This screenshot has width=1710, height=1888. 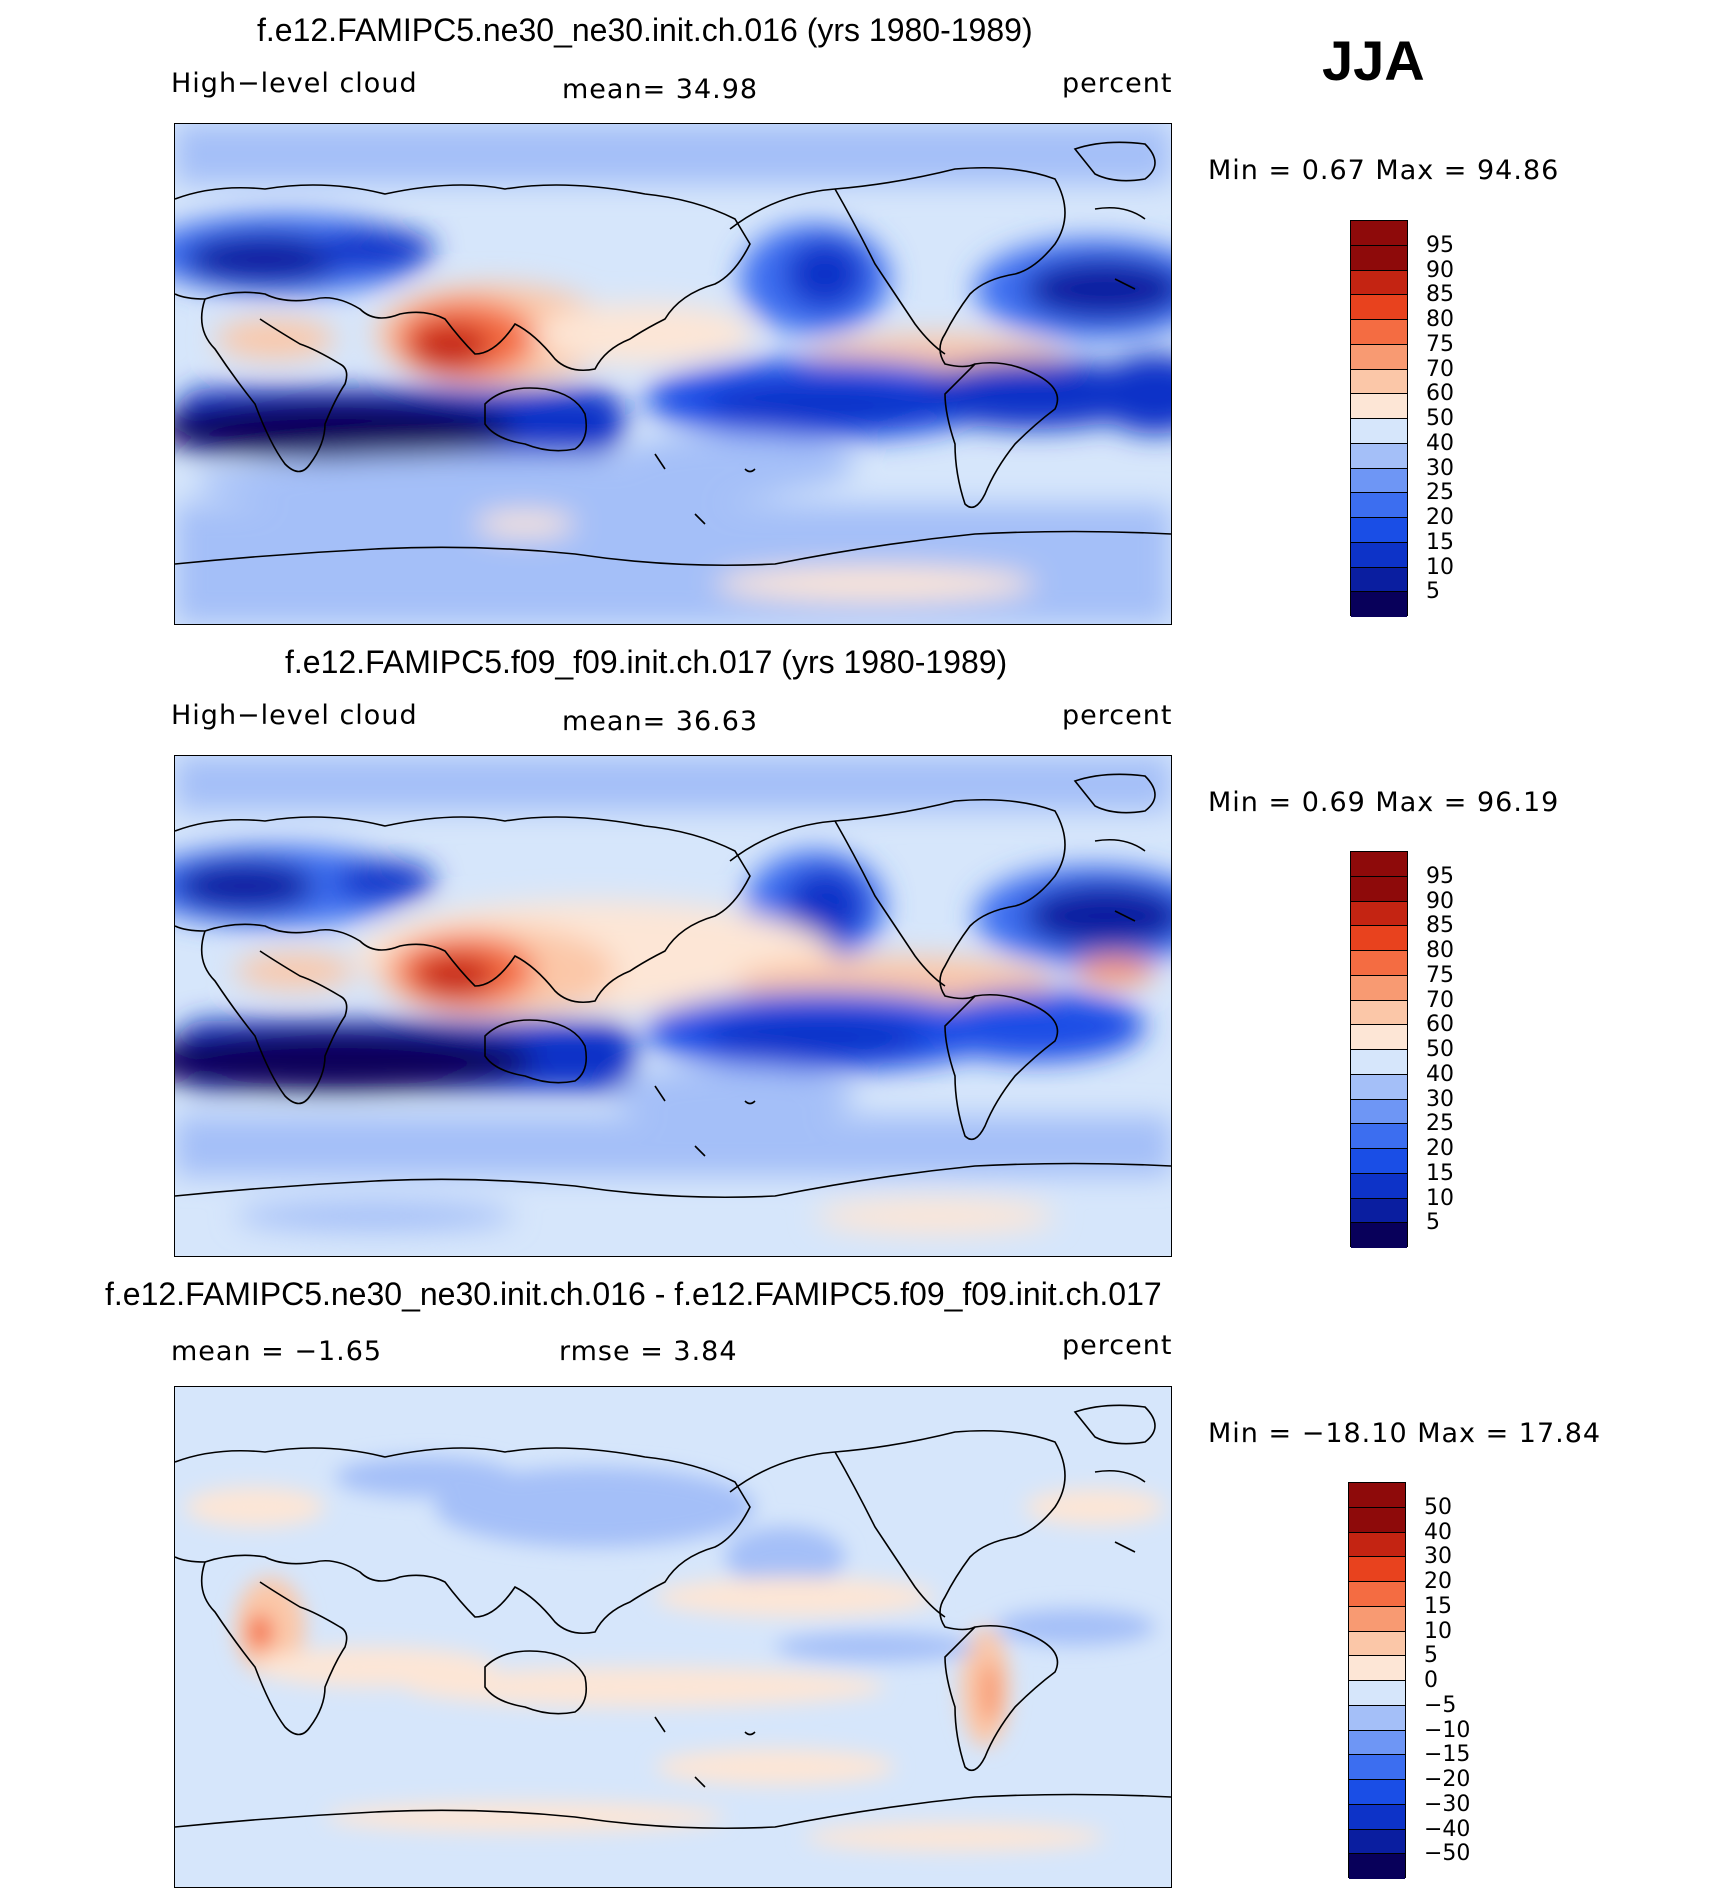 What do you see at coordinates (1117, 83) in the screenshot?
I see `panel-1-units-label: percent` at bounding box center [1117, 83].